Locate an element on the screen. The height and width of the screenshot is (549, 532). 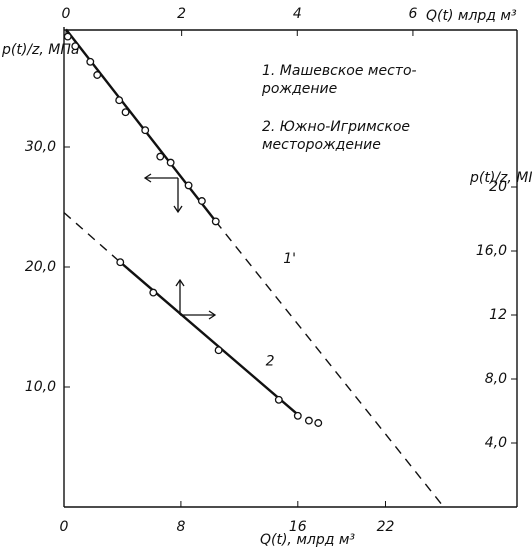
x-tick-label: 16 is located at coordinates (298, 527).